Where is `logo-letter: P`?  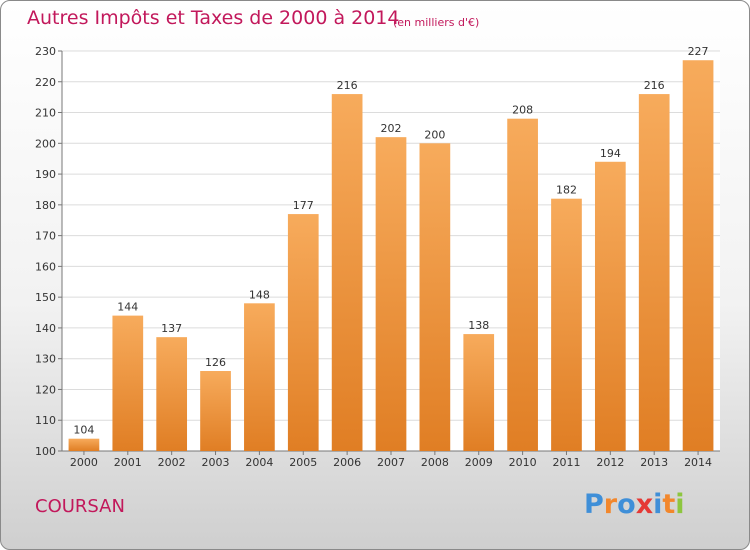 logo-letter: P is located at coordinates (594, 504).